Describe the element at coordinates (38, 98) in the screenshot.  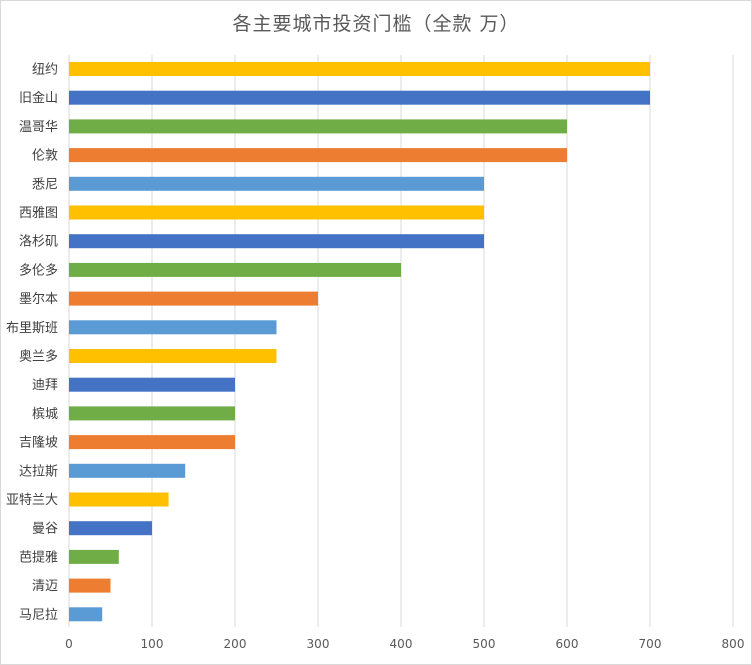
I see `category-label: 旧金山` at that location.